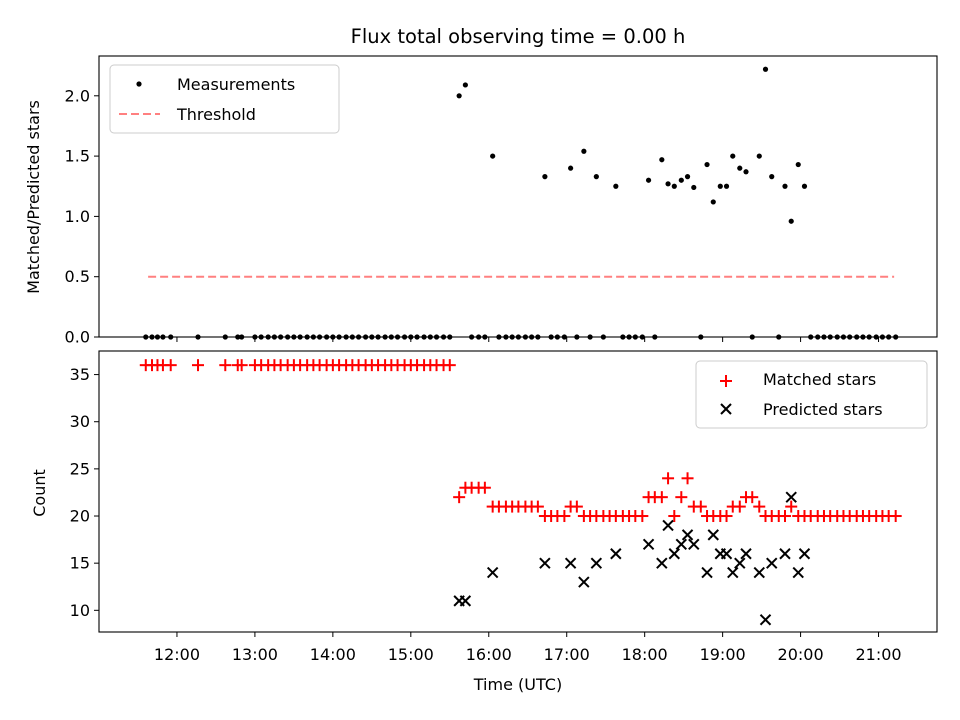  What do you see at coordinates (77, 95) in the screenshot?
I see `top-ytick-label: 2.0` at bounding box center [77, 95].